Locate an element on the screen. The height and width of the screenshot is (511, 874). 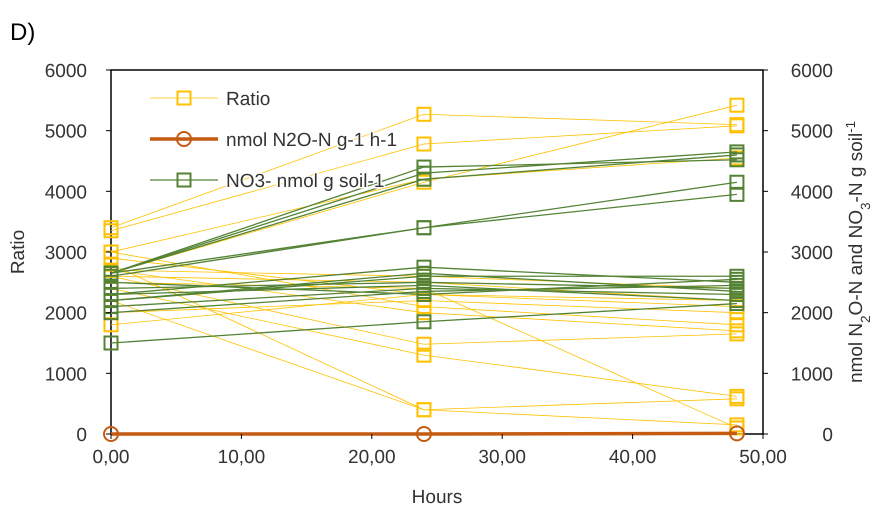
y-tick-label: 2000 is located at coordinates (65, 314).